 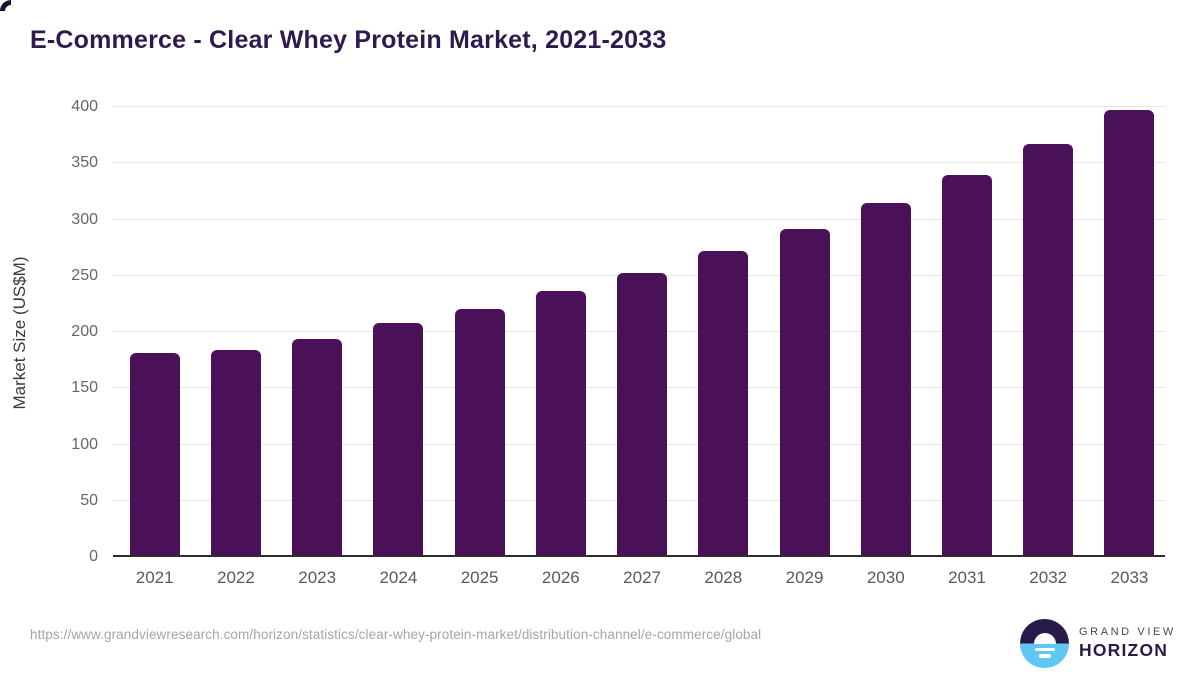 What do you see at coordinates (1129, 577) in the screenshot?
I see `x-tick-2033: 2033` at bounding box center [1129, 577].